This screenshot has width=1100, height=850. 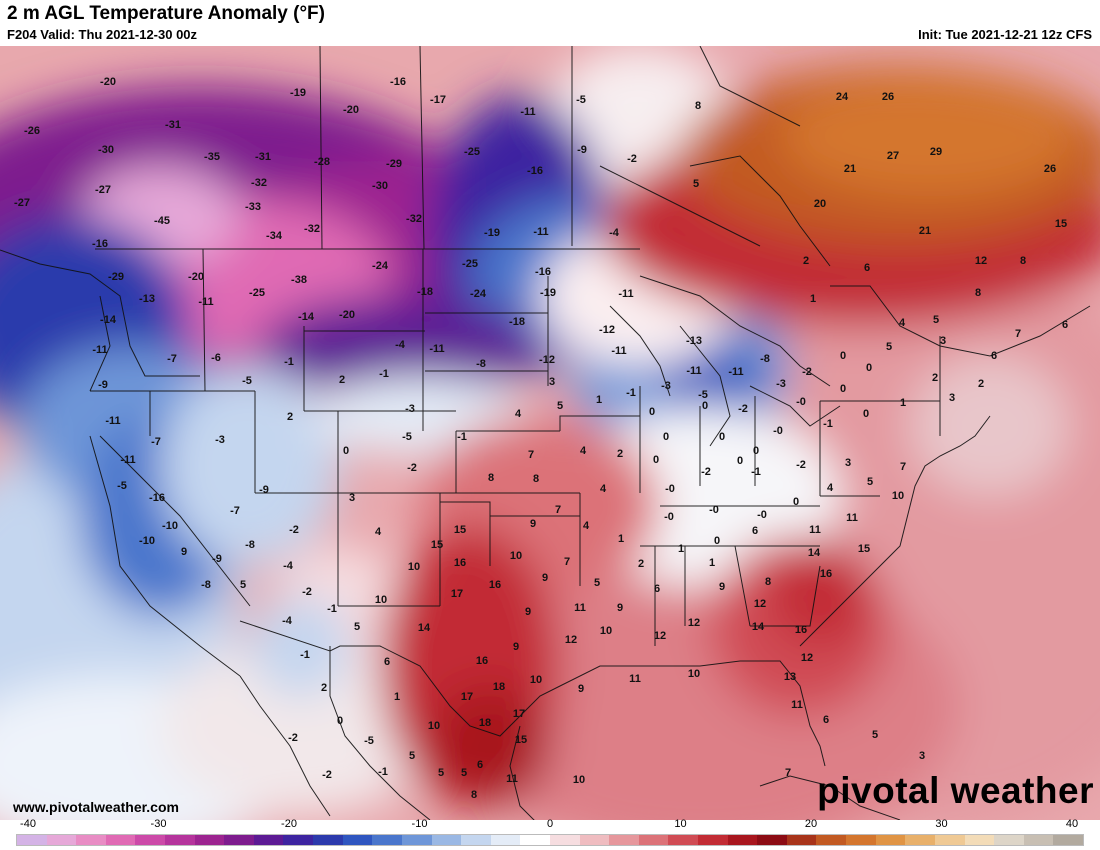 I want to click on colorbar-ticks: -40 -30 -20 -10 0 10 20 30 40, so click(x=550, y=826).